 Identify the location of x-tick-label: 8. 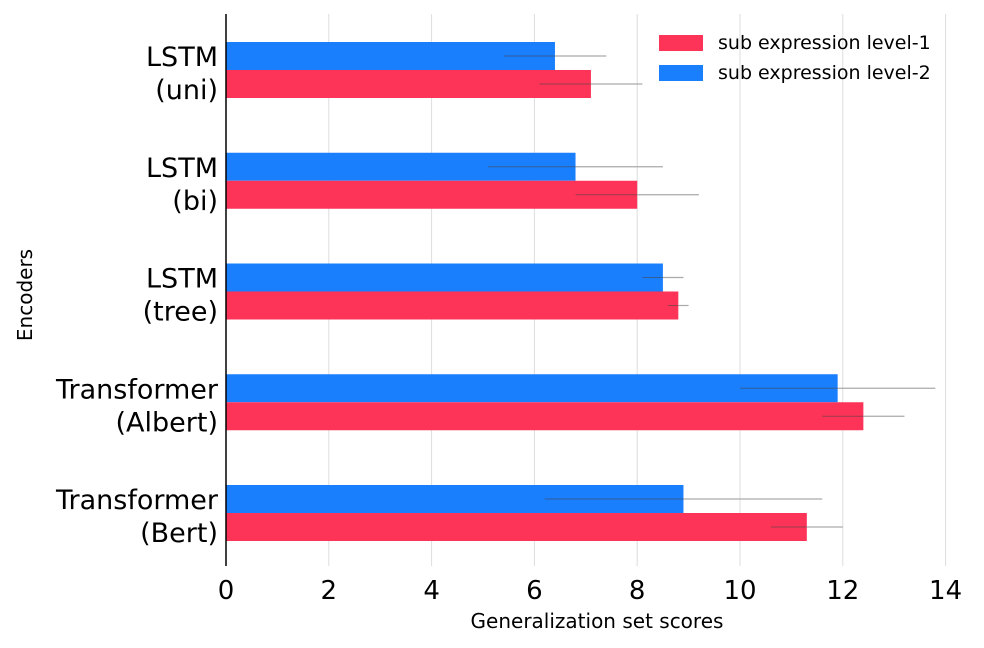
(637, 591).